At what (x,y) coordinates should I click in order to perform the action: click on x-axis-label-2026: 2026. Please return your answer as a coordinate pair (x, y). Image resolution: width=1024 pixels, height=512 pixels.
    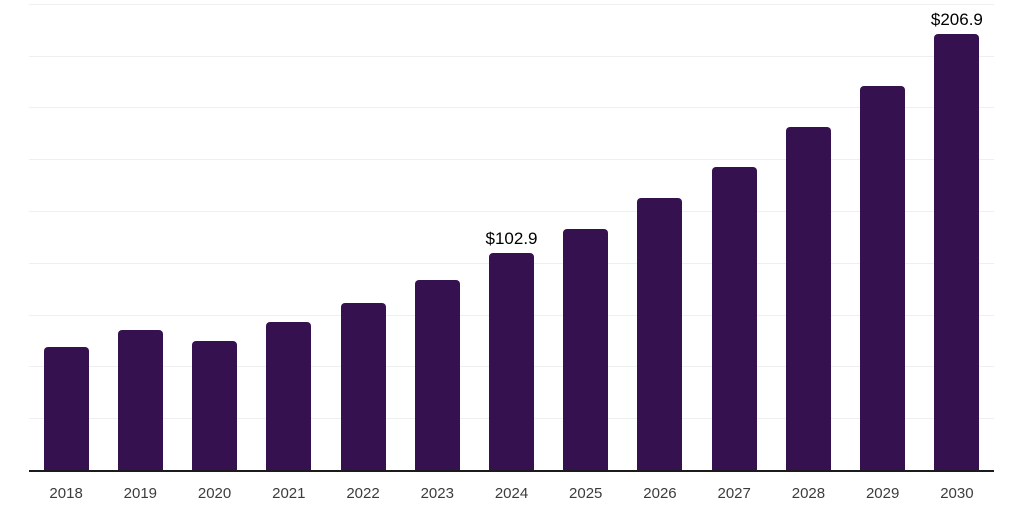
    Looking at the image, I should click on (660, 493).